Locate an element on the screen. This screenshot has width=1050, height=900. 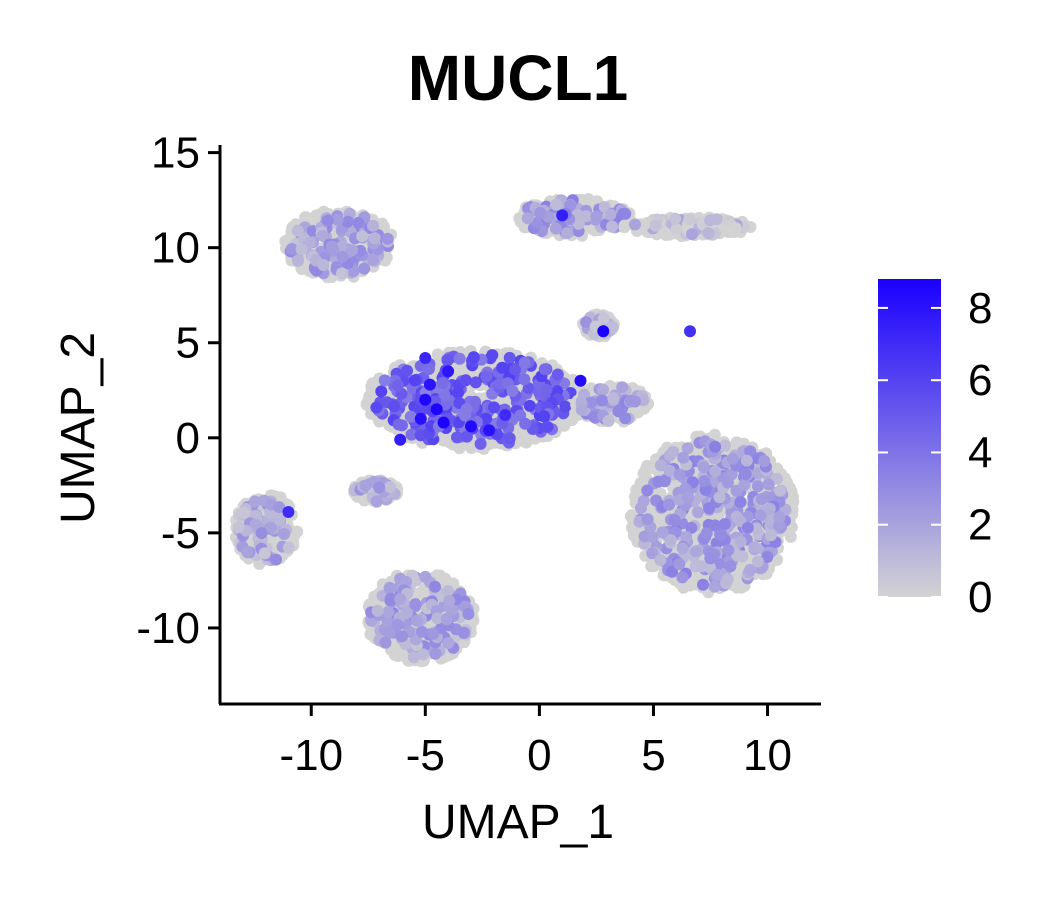
x-tick-label: -5 is located at coordinates (425, 755).